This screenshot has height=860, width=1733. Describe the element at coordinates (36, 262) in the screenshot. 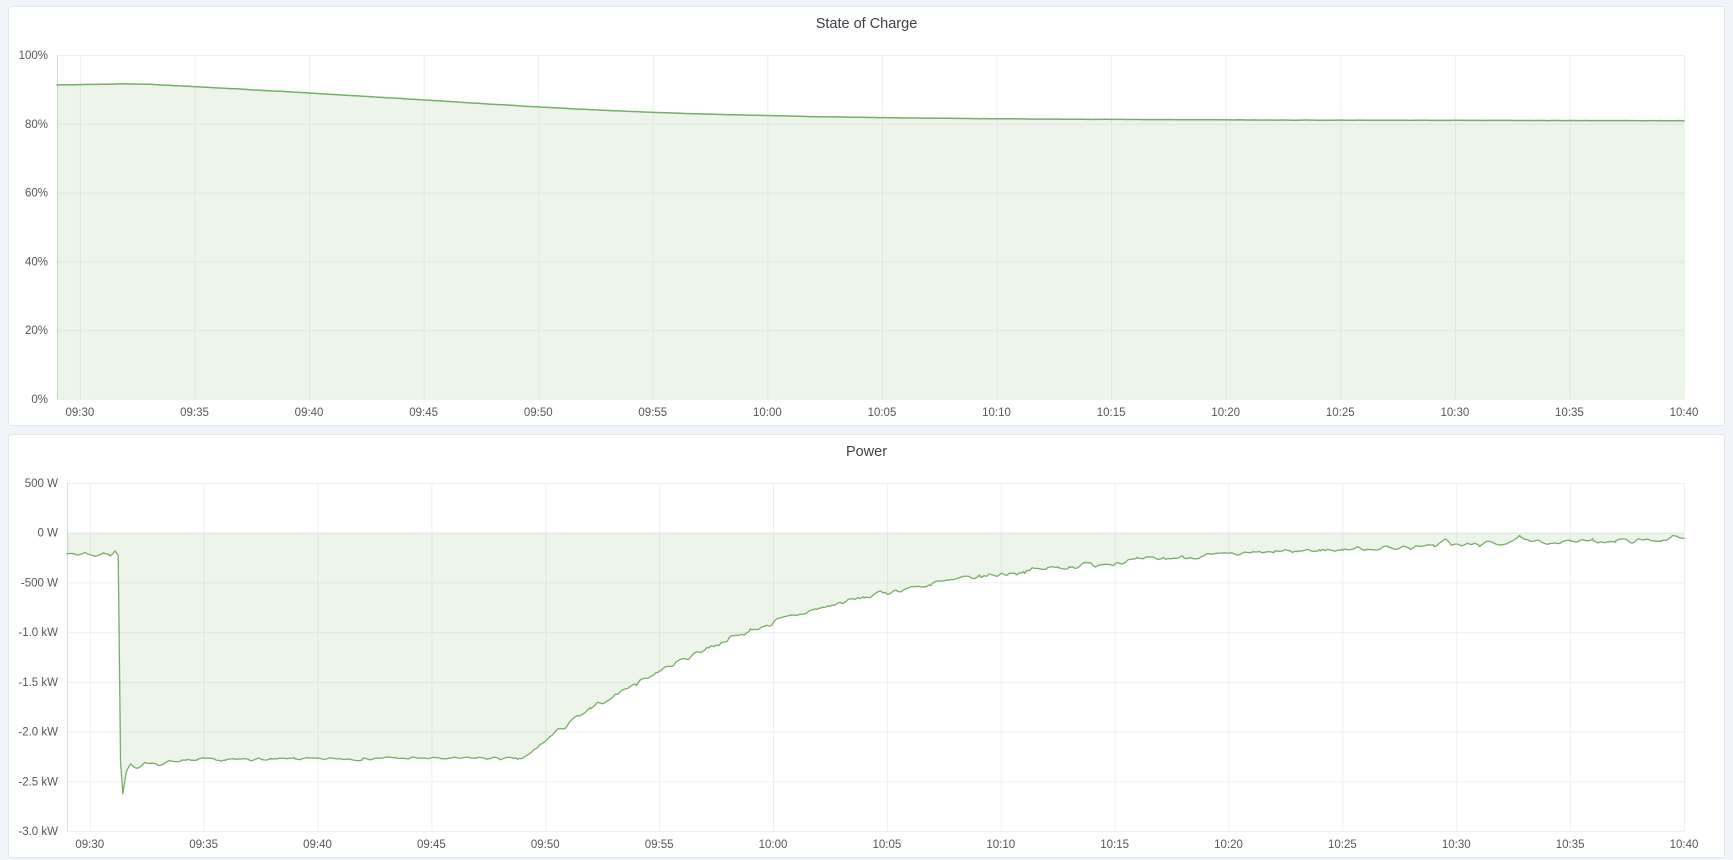

I see `svg-text: 40%` at that location.